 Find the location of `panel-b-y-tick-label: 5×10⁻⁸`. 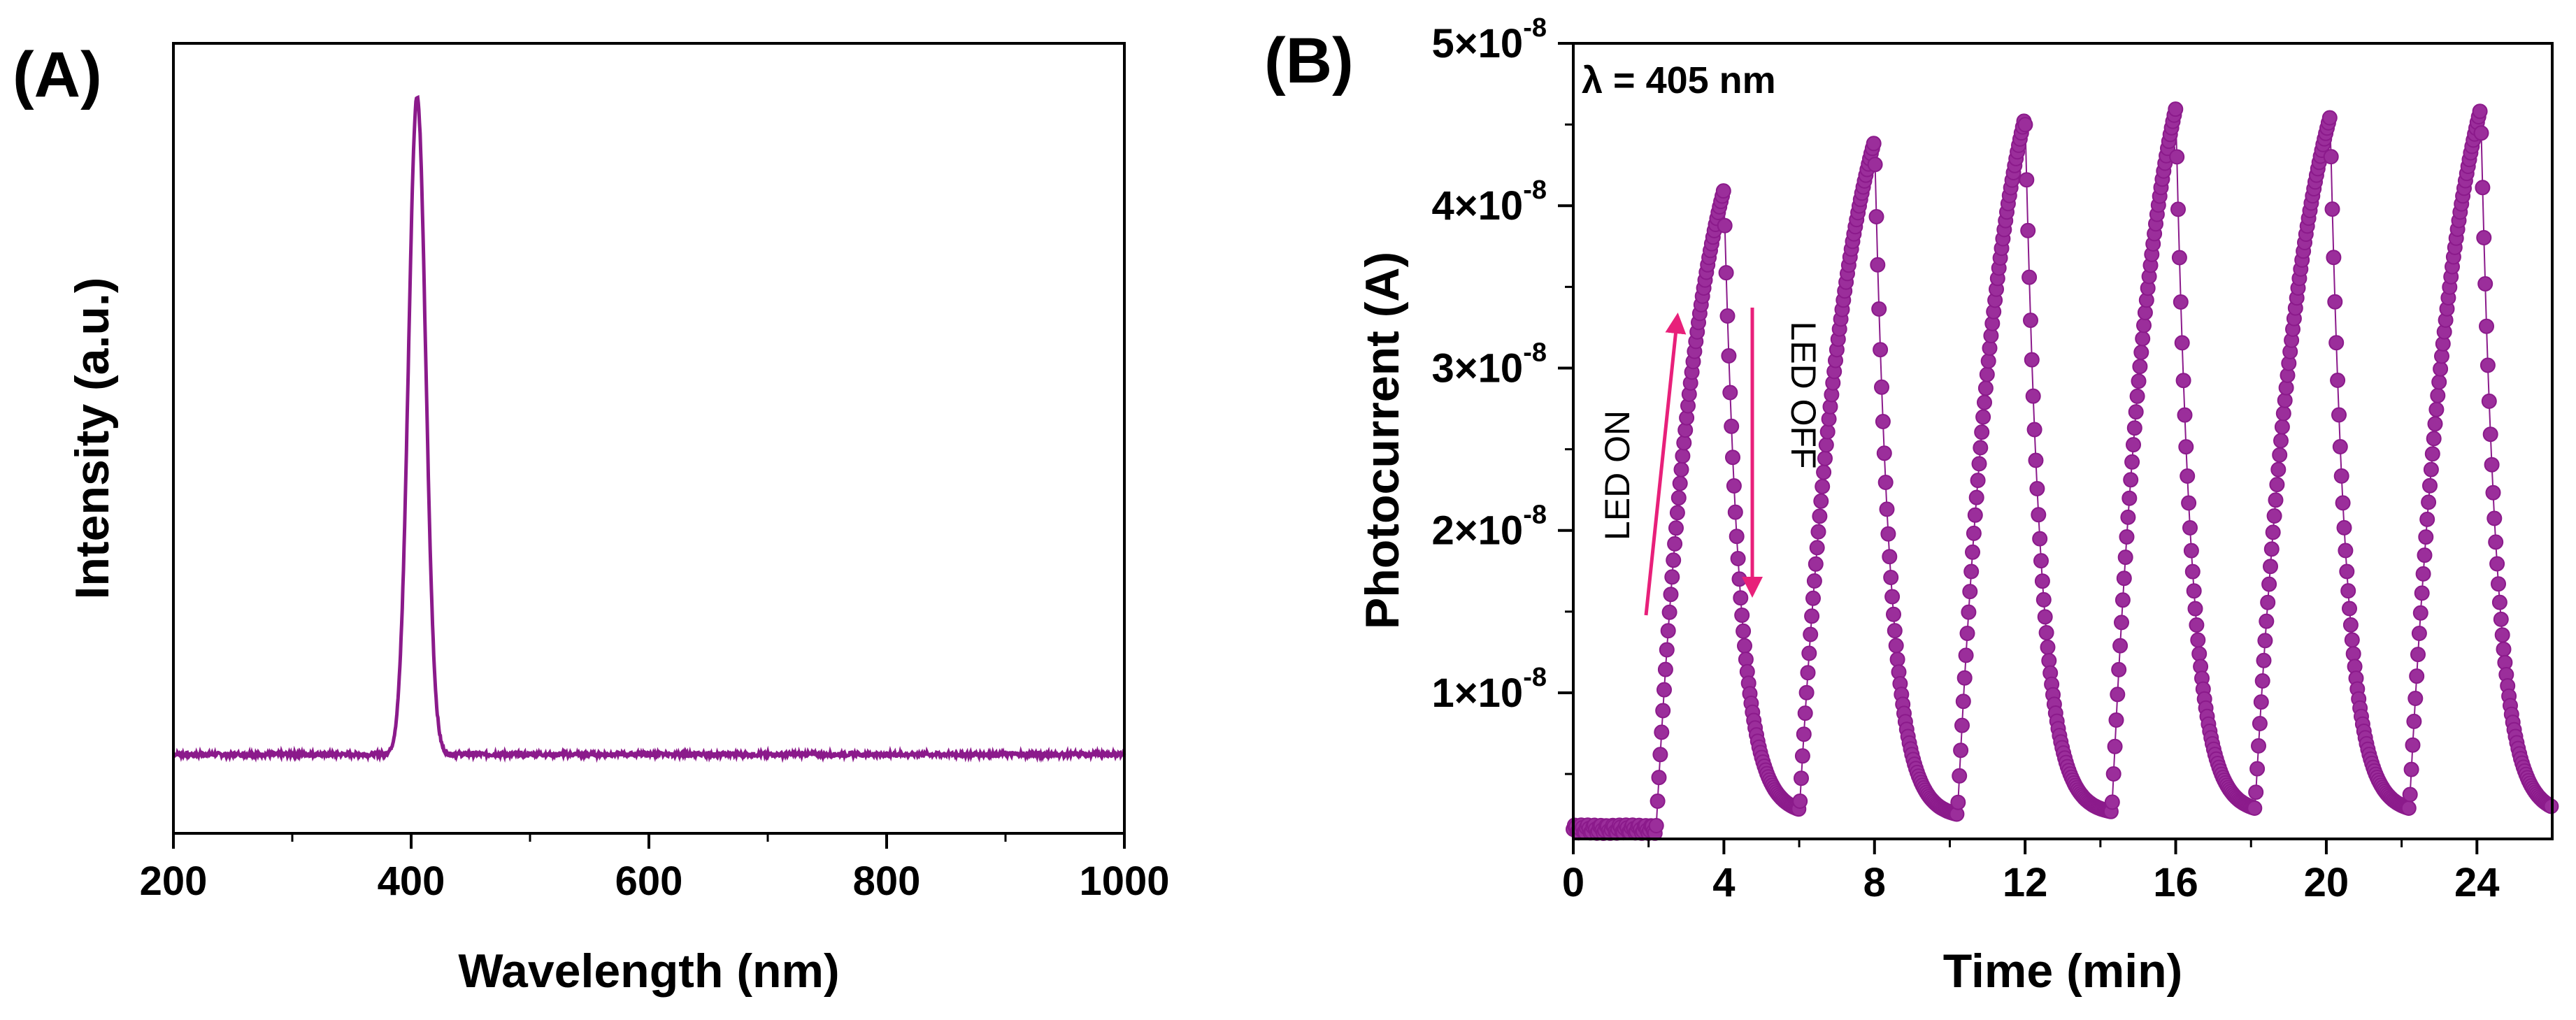

panel-b-y-tick-label: 5×10⁻⁸ is located at coordinates (1489, 39).